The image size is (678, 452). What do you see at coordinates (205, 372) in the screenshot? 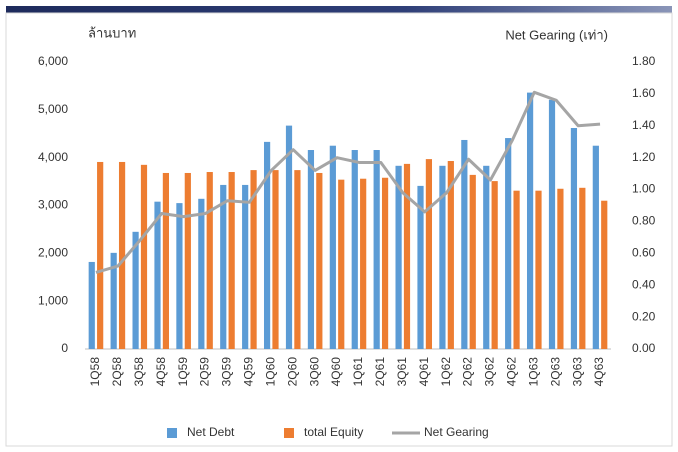
I see `x-tick-label: 2Q59` at bounding box center [205, 372].